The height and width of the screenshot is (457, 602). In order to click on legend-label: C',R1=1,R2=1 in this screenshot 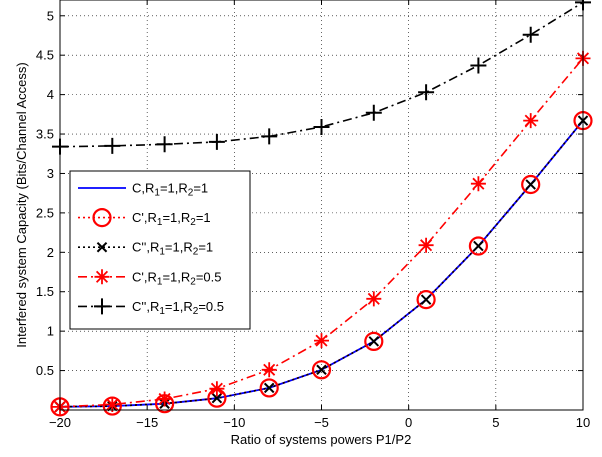, I will do `click(171, 219)`.